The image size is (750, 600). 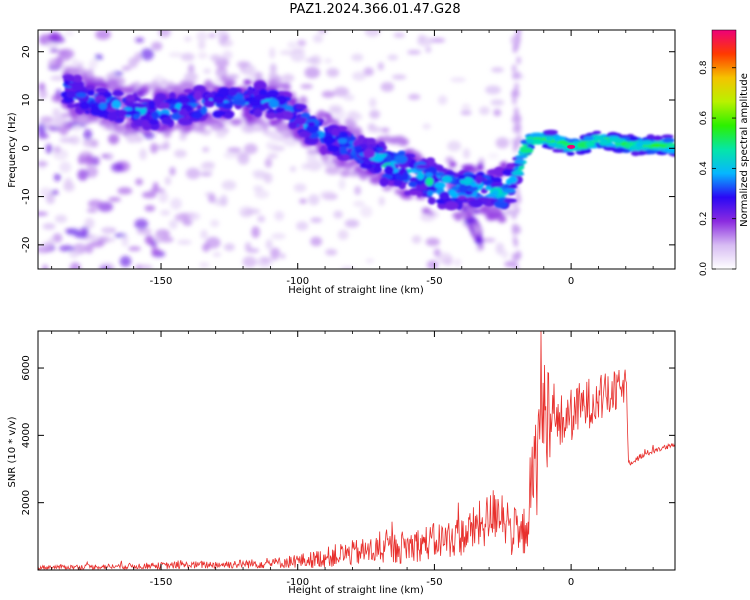 I want to click on snr-x-tick-label: 0, so click(x=571, y=582).